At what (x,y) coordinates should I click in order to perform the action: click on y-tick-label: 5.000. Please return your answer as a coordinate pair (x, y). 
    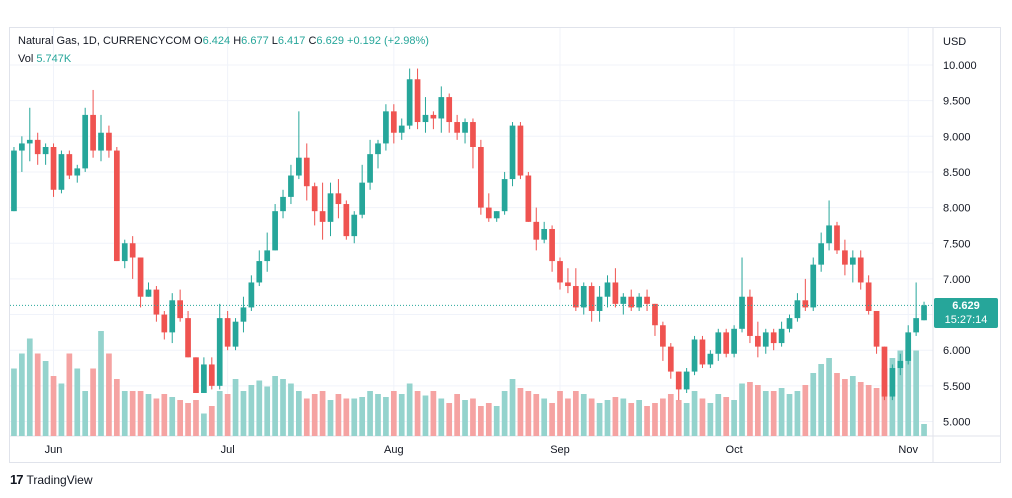
    Looking at the image, I should click on (957, 423).